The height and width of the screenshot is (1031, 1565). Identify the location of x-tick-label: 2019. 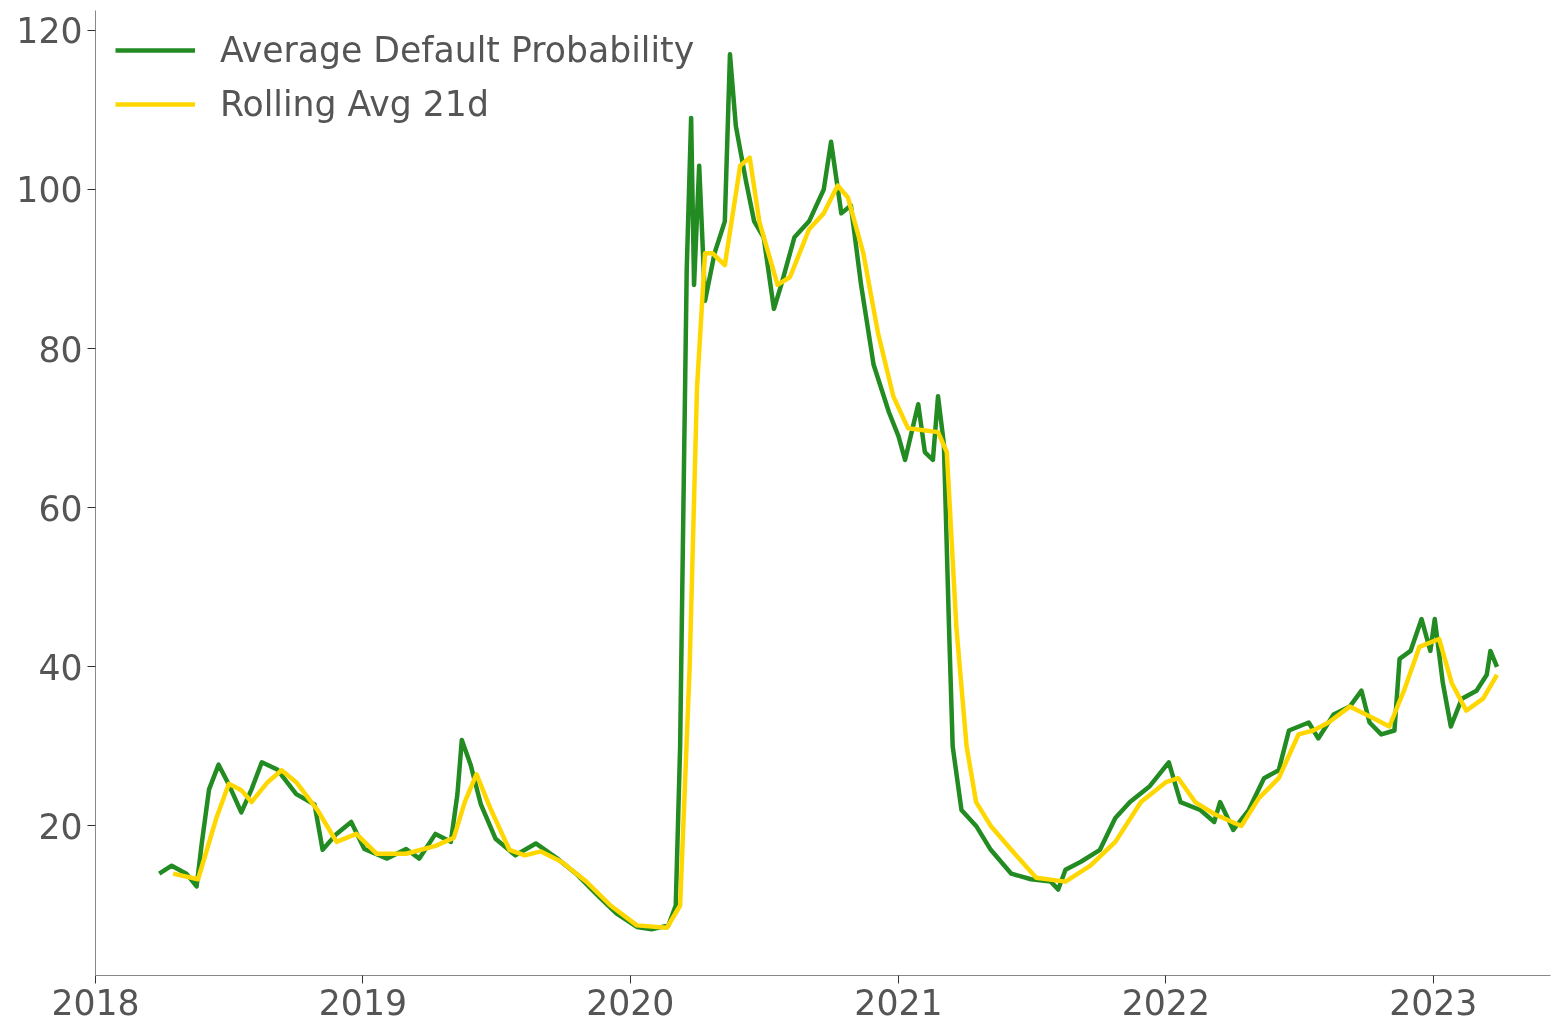
(363, 1002).